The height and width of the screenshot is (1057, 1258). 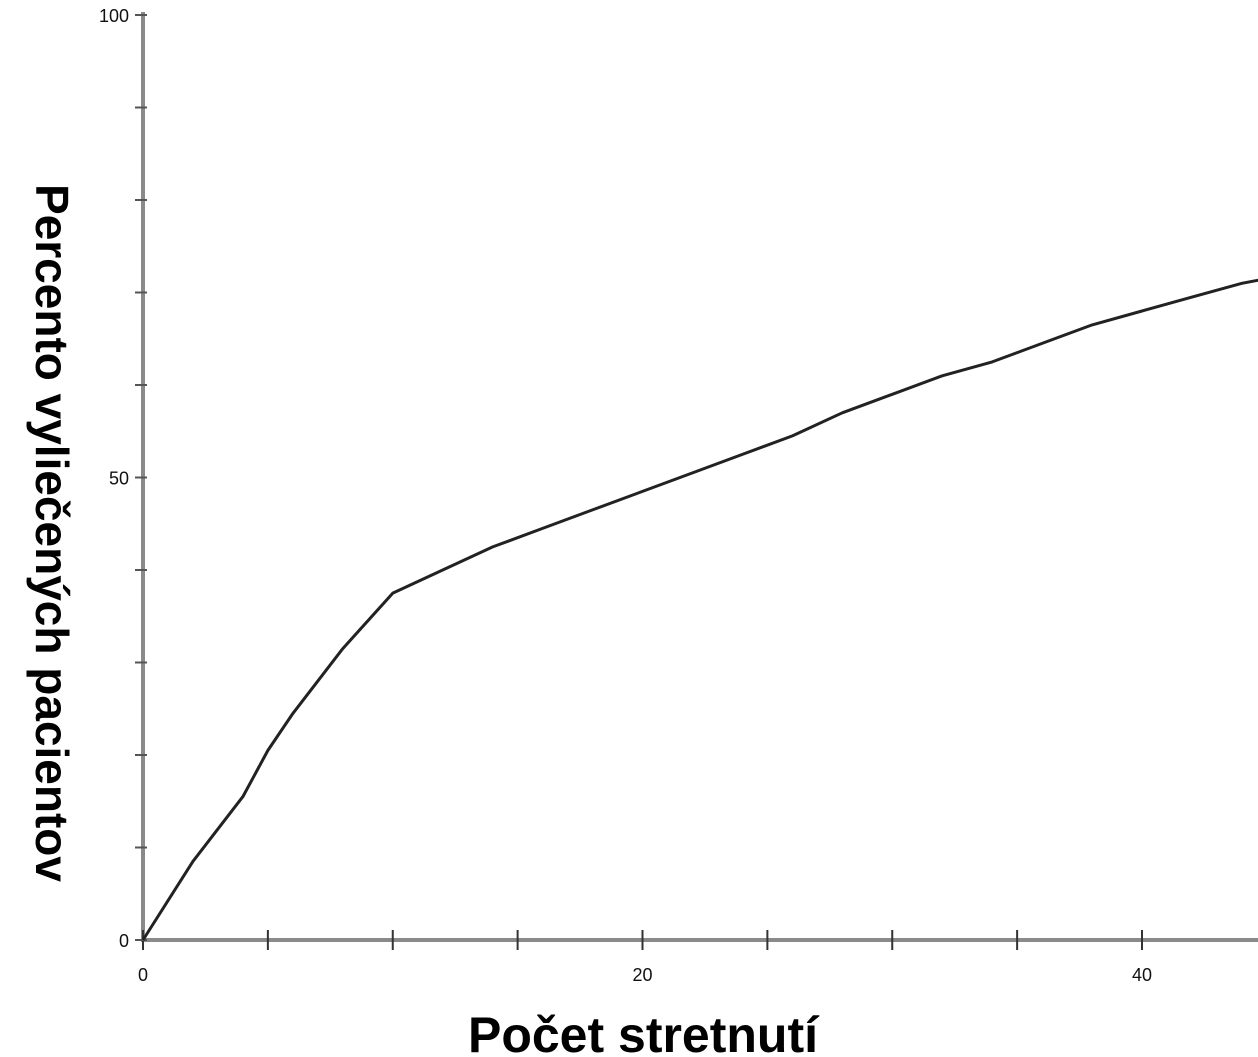 I want to click on x-tick-label: 40, so click(x=1142, y=975).